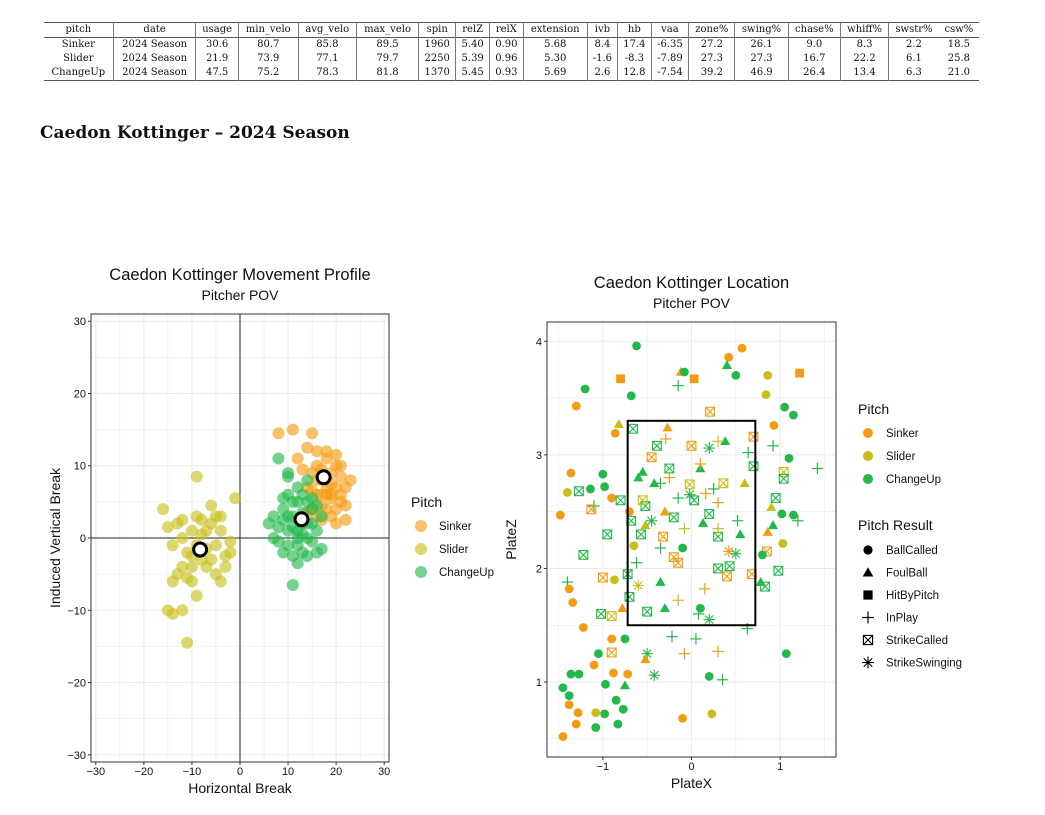 Image resolution: width=1045 pixels, height=815 pixels. I want to click on column-header: ivb, so click(603, 30).